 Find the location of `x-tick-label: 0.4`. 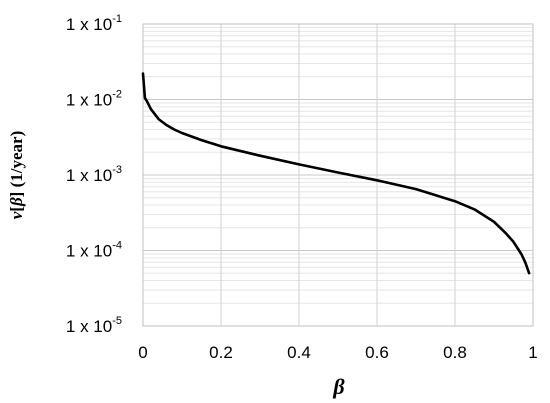

x-tick-label: 0.4 is located at coordinates (299, 352).